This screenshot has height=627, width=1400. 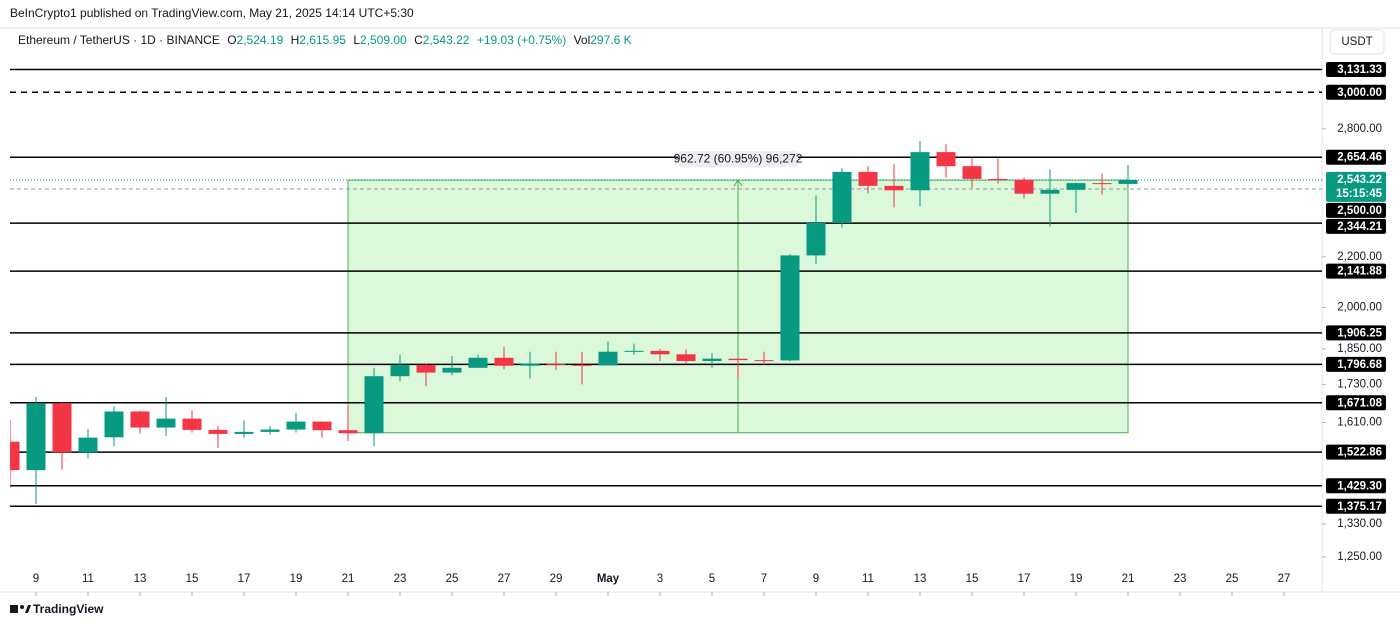 What do you see at coordinates (521, 40) in the screenshot?
I see `change: +19.03 (+0.75%)` at bounding box center [521, 40].